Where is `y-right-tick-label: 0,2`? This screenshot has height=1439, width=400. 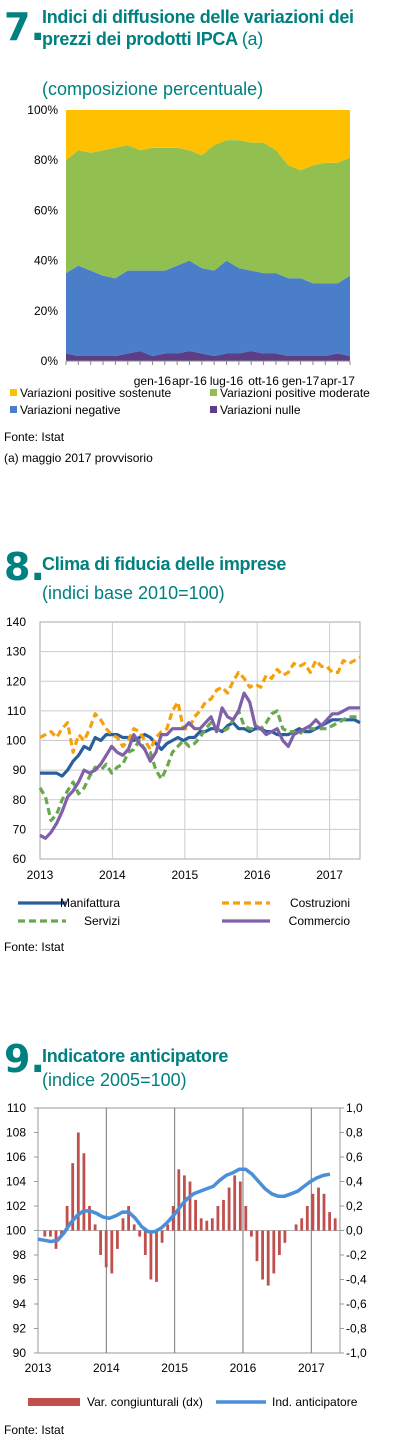
y-right-tick-label: 0,2 is located at coordinates (354, 1206).